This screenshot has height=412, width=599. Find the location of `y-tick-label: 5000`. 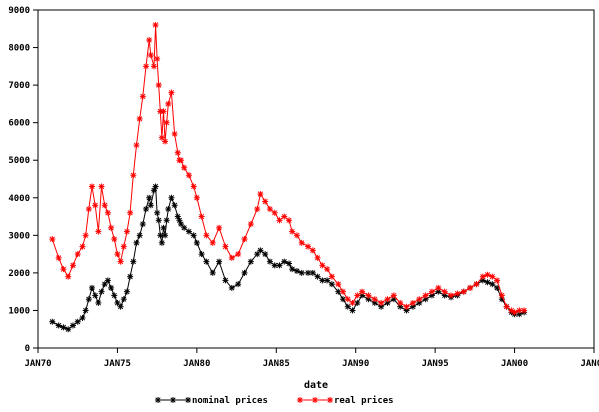

y-tick-label: 5000 is located at coordinates (19, 161).